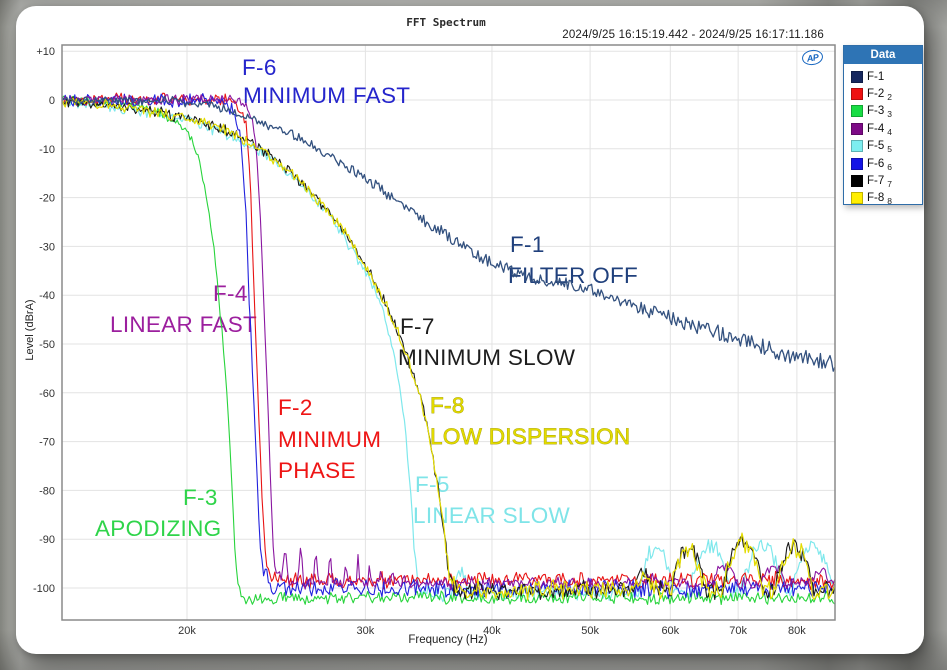 This screenshot has width=947, height=670. Describe the element at coordinates (530, 436) in the screenshot. I see `annotation-f-8: LOW DISPERSION` at that location.